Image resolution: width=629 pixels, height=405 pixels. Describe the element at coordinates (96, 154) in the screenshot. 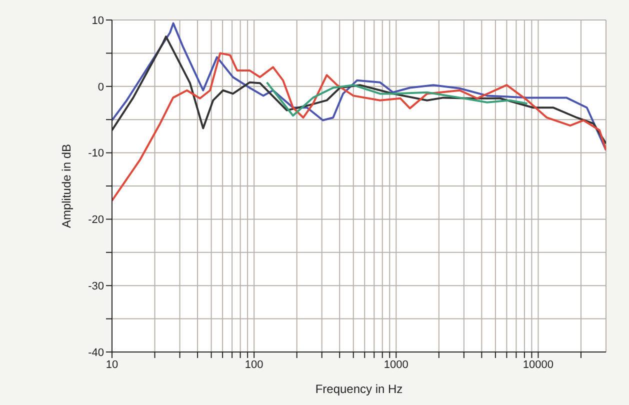

I see `y-tick-label: -10` at that location.